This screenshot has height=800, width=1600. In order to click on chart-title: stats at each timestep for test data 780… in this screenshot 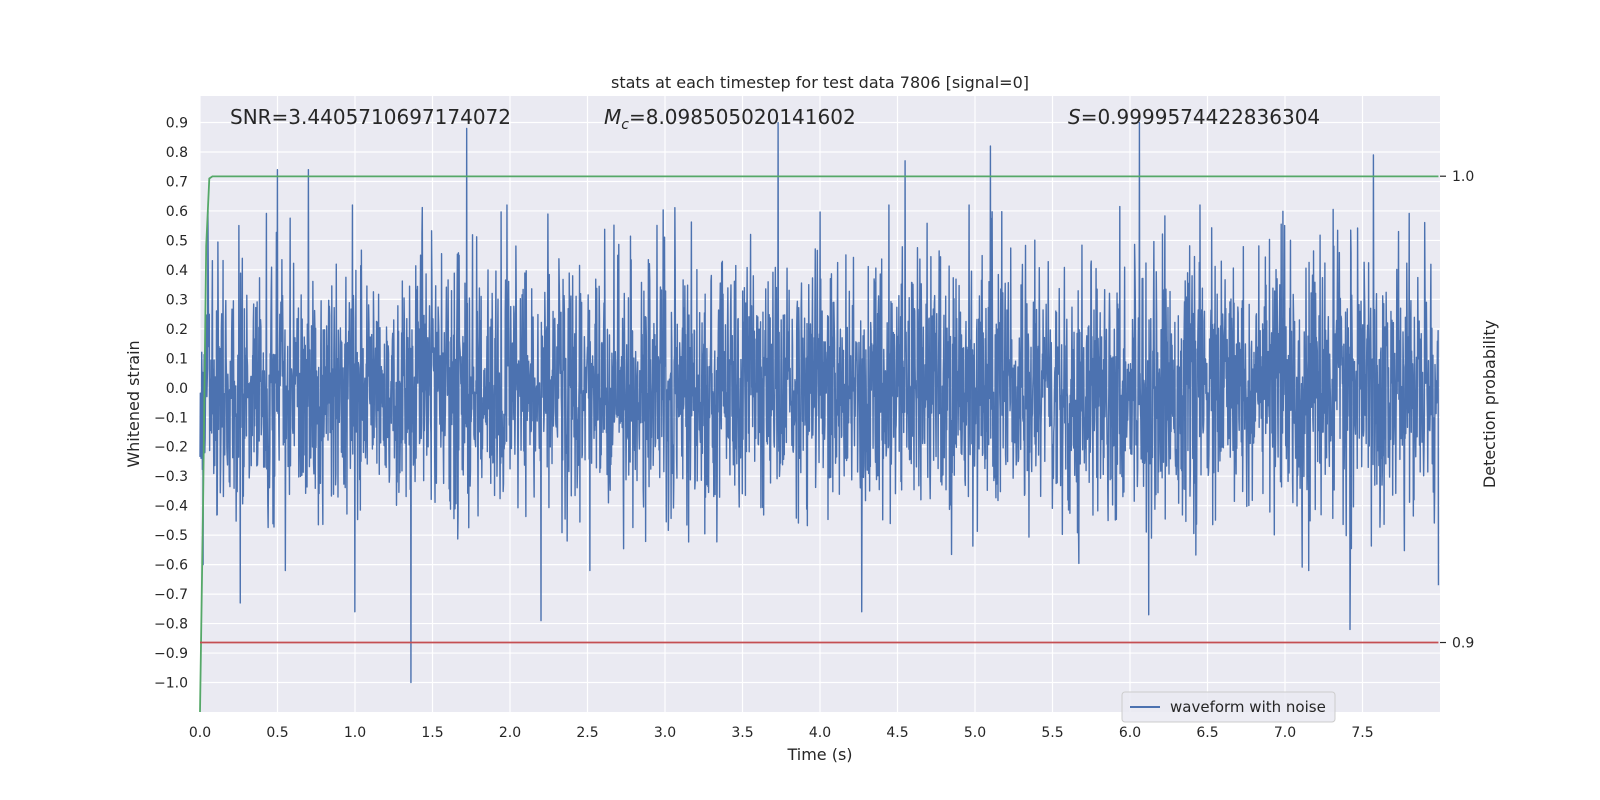, I will do `click(820, 82)`.